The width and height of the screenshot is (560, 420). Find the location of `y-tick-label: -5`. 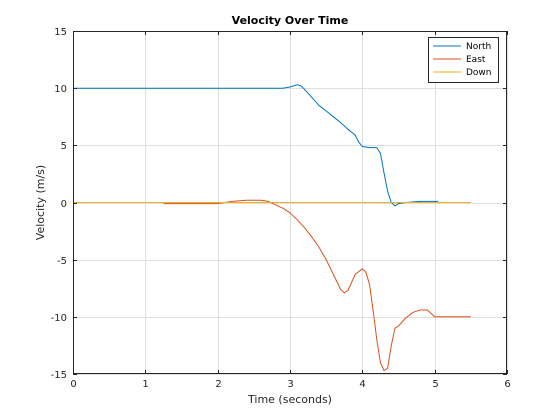

y-tick-label: -5 is located at coordinates (62, 261).